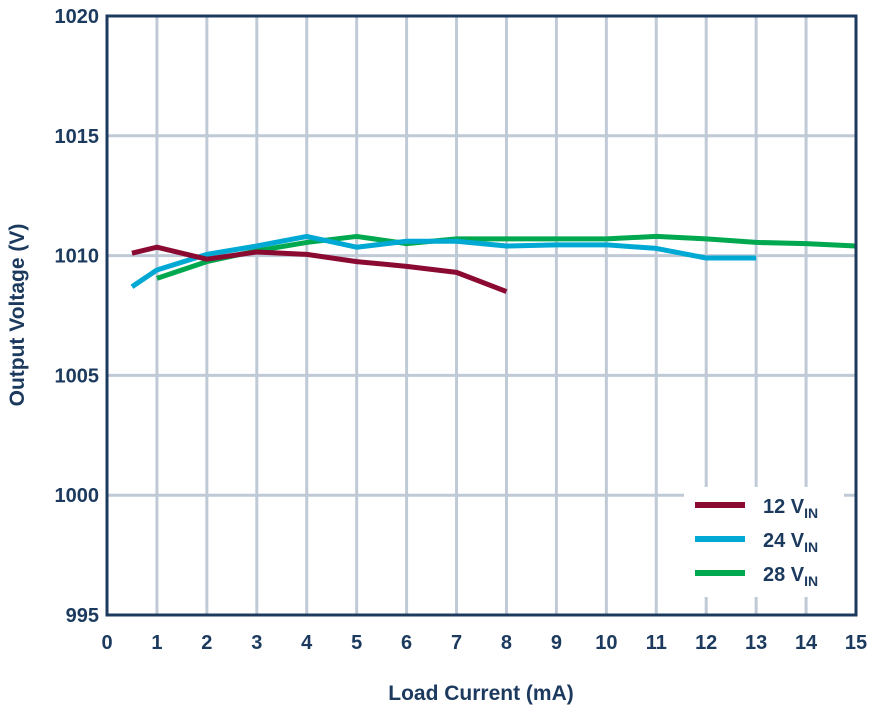  Describe the element at coordinates (106, 643) in the screenshot. I see `x-tick-label: 0` at that location.